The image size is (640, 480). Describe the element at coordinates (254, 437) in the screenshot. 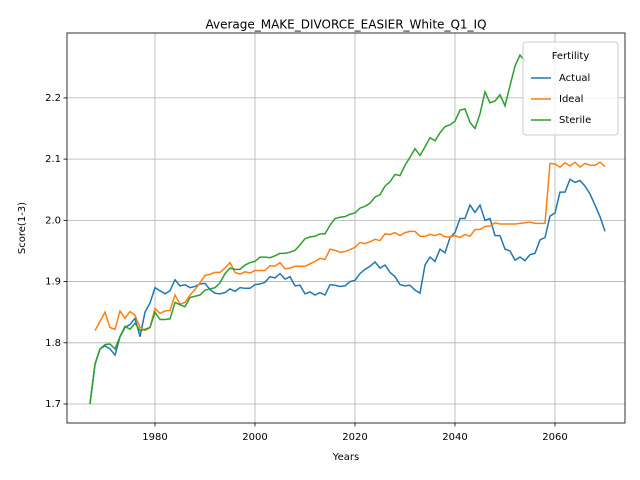

I see `x-tick-label: 2000` at that location.